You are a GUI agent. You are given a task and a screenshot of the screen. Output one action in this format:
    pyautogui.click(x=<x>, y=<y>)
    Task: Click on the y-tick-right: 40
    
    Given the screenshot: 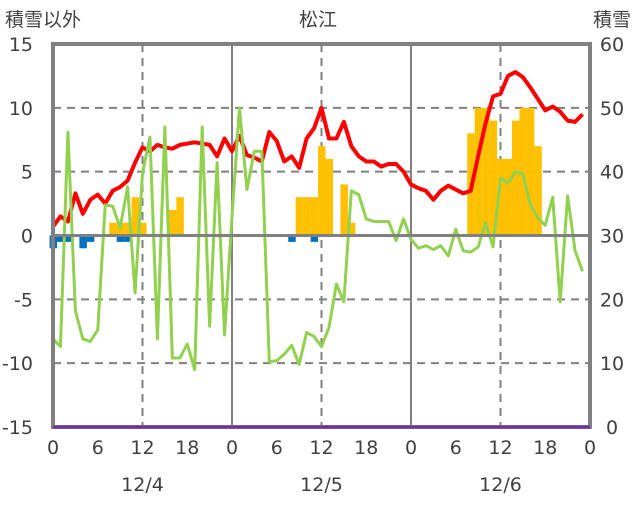 What is the action you would take?
    pyautogui.click(x=612, y=173)
    